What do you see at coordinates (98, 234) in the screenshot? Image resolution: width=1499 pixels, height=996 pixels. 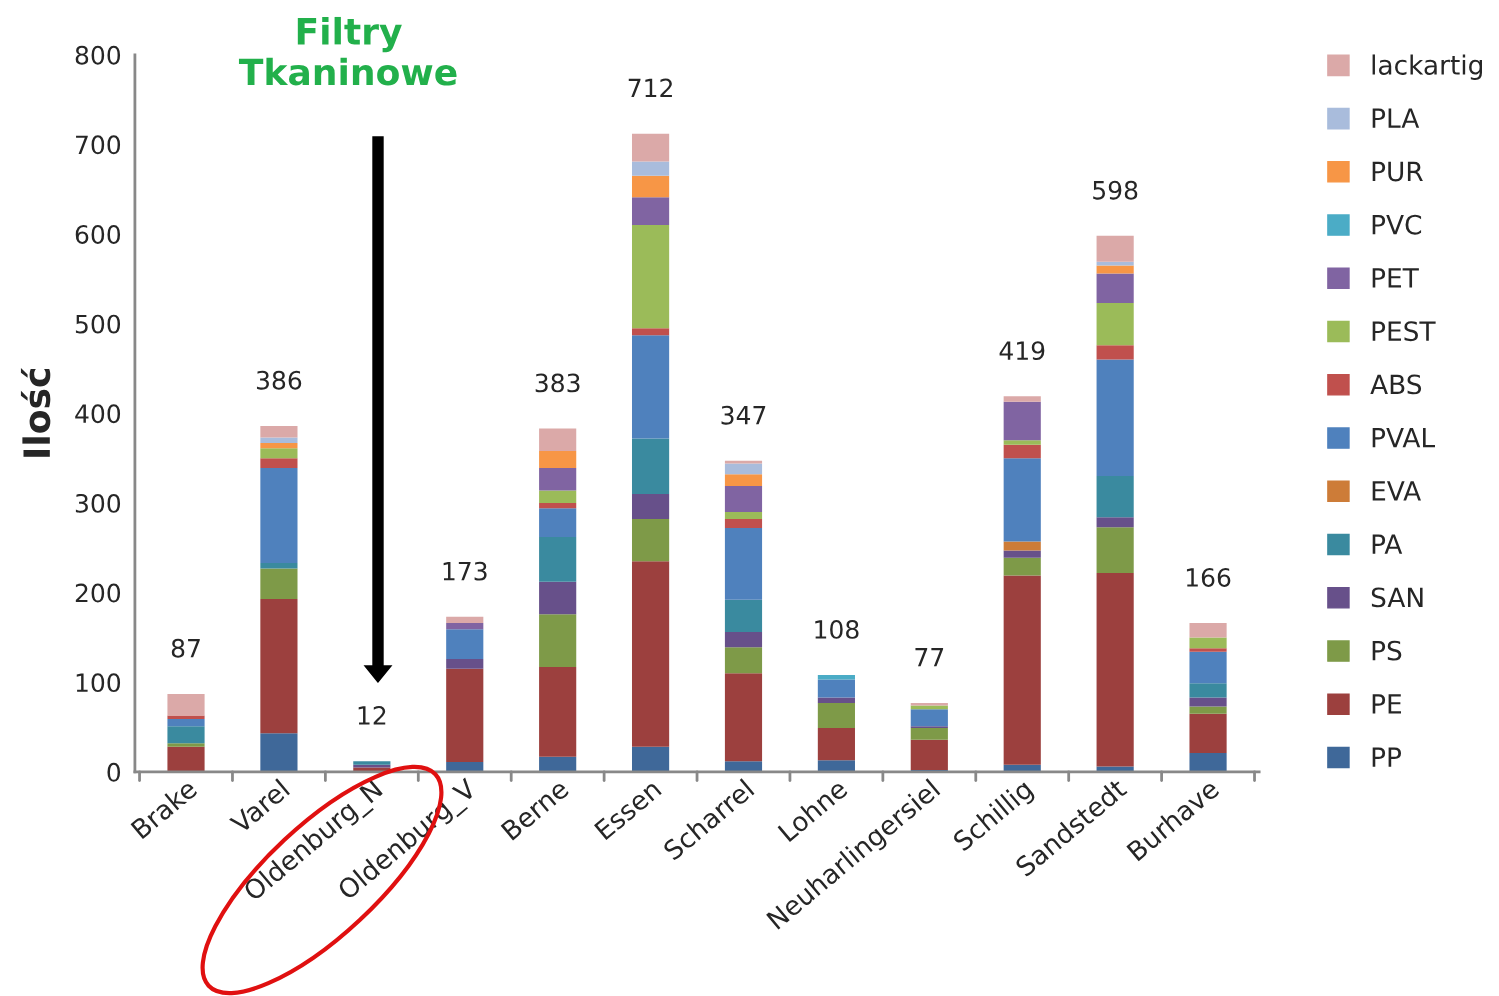 I see `y-tick-label: 600` at bounding box center [98, 234].